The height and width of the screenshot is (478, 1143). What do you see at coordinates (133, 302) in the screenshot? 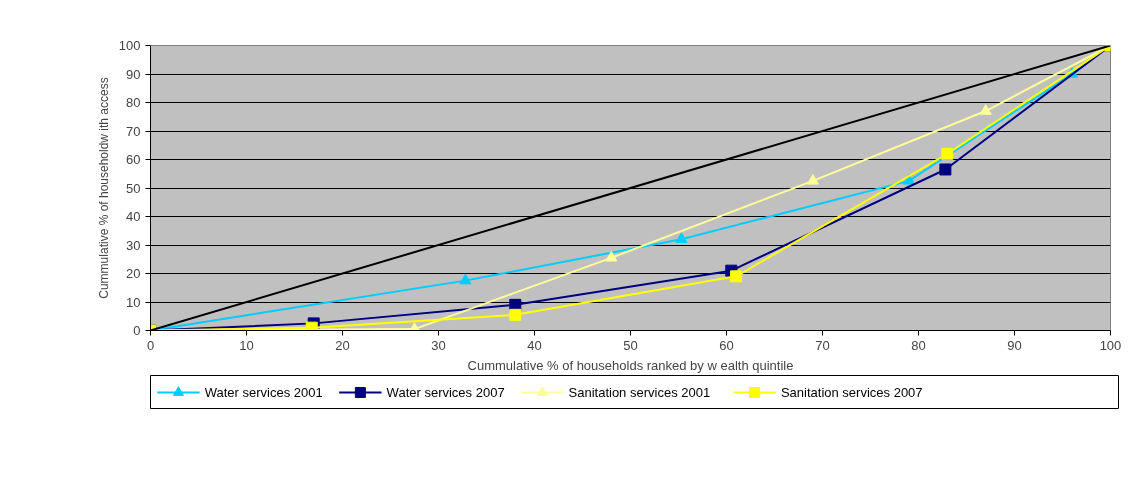
I see `y-tick-label: 10` at bounding box center [133, 302].